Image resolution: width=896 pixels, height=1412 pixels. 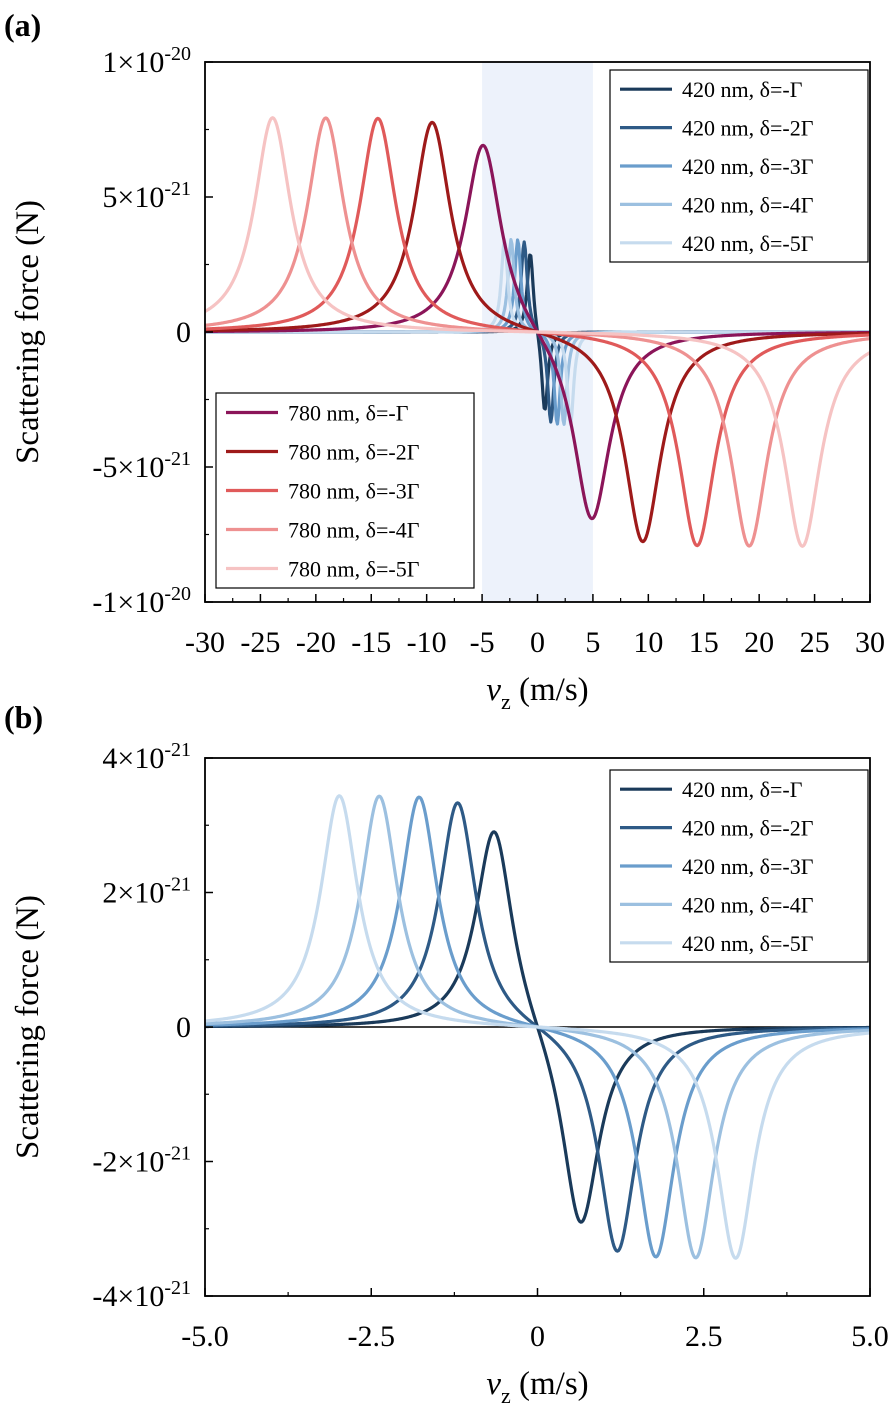 I want to click on y-tick-mantissa: 2×10, so click(x=133, y=893).